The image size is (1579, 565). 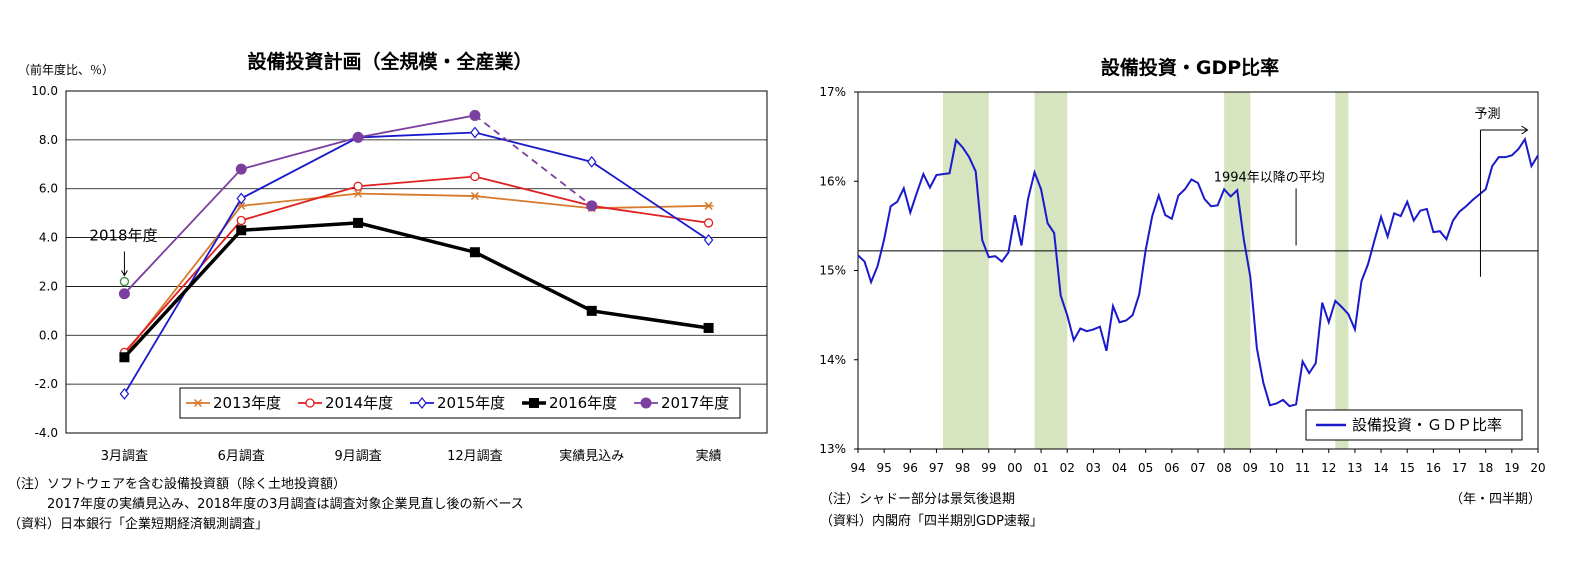 What do you see at coordinates (123, 236) in the screenshot?
I see `chart1-annotation-2018: 2018年度` at bounding box center [123, 236].